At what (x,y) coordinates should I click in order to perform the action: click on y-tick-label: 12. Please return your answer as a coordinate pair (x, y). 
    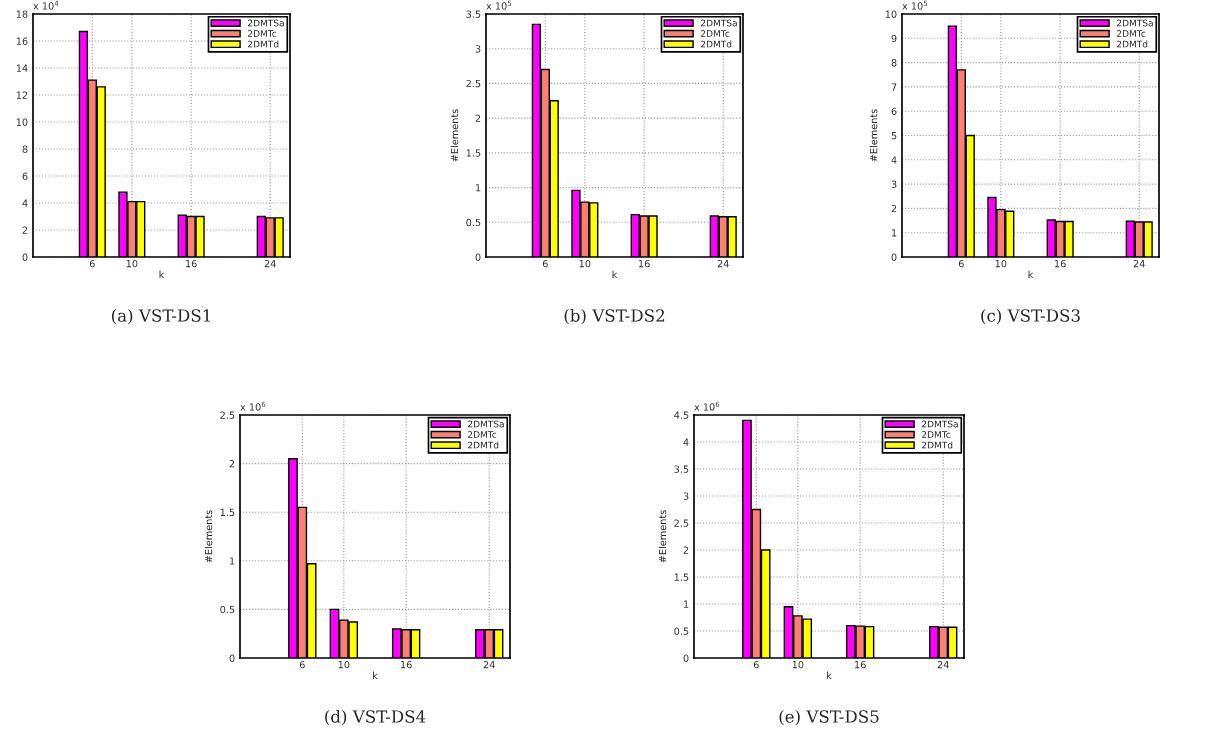
    Looking at the image, I should click on (22, 95).